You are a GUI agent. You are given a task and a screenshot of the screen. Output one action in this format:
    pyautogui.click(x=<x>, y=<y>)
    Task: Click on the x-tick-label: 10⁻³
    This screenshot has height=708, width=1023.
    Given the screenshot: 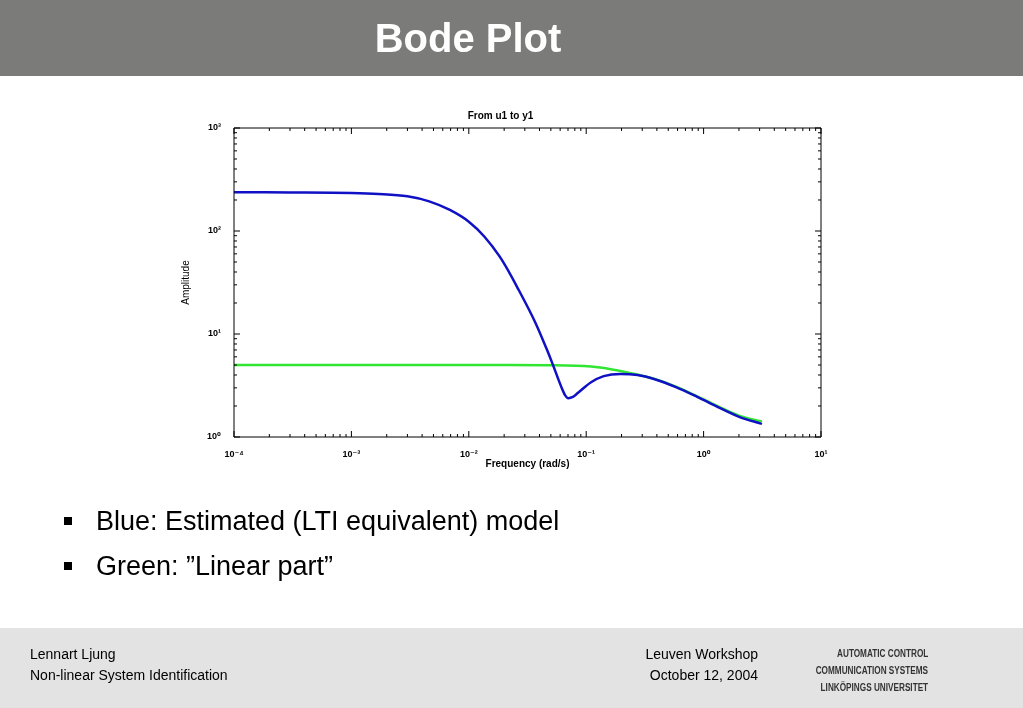 What is the action you would take?
    pyautogui.click(x=351, y=453)
    